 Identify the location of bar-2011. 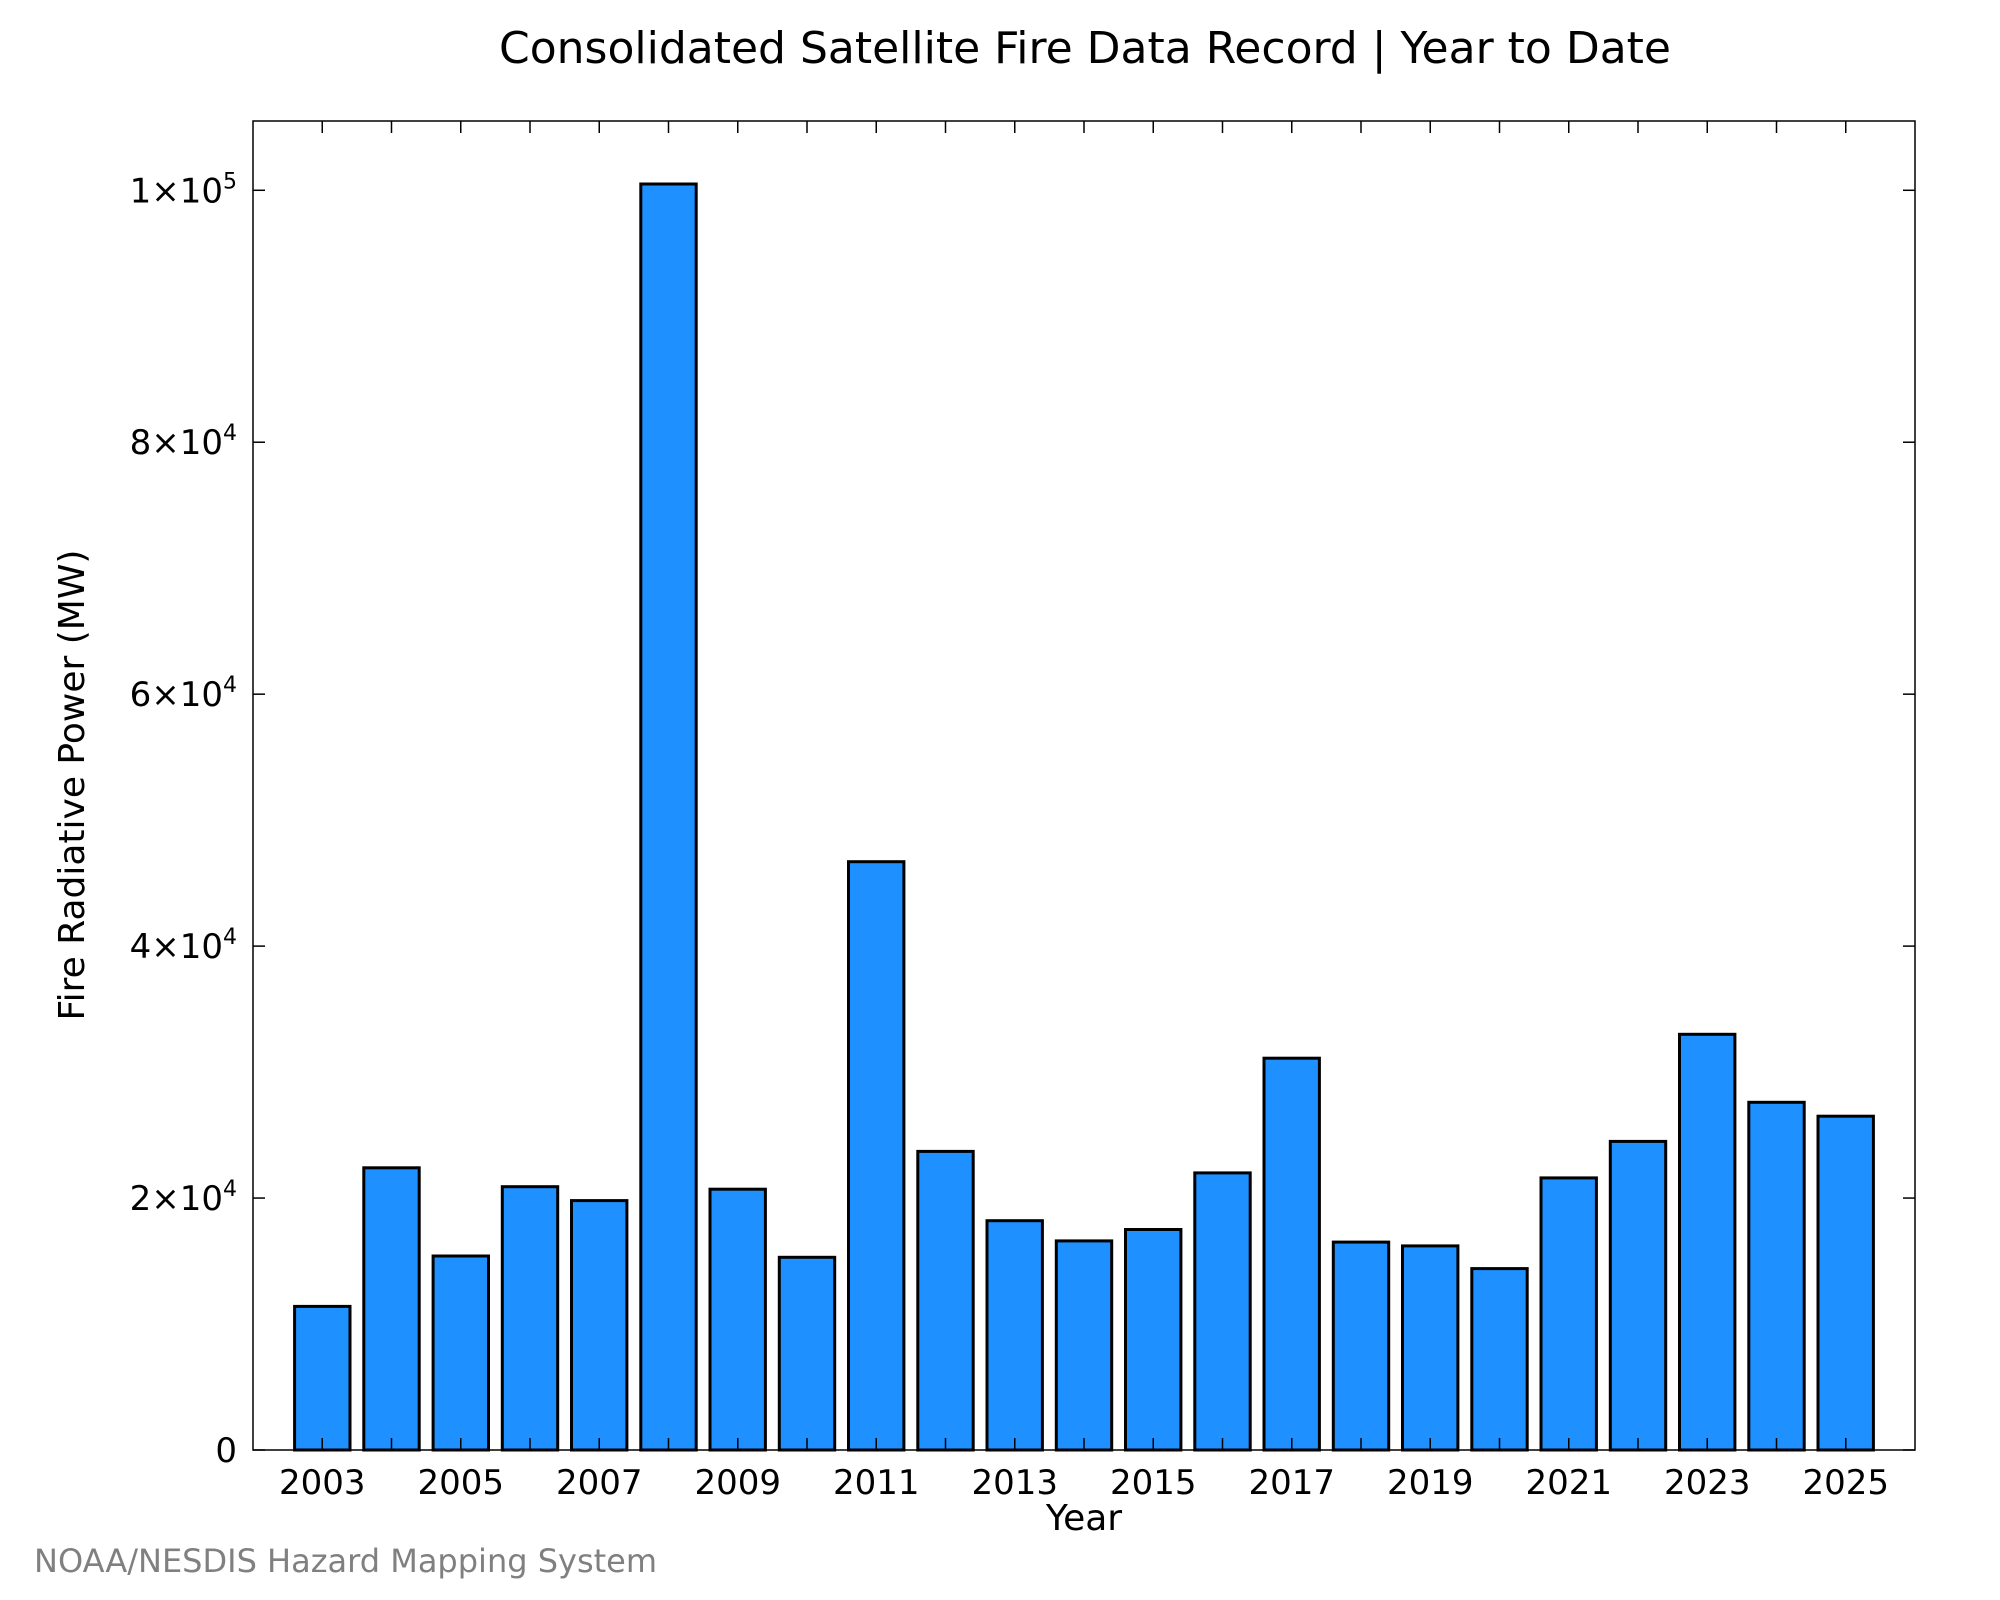
(876, 1156).